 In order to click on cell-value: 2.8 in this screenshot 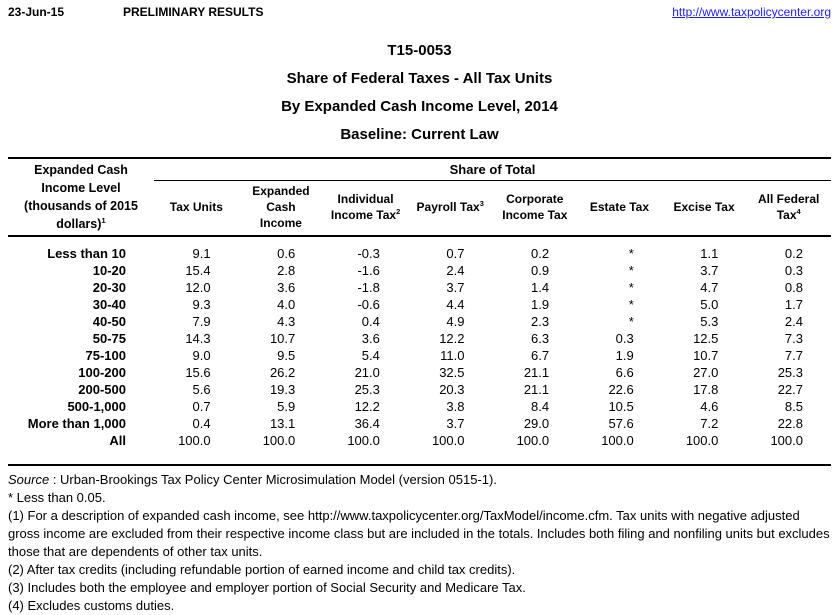, I will do `click(286, 270)`.